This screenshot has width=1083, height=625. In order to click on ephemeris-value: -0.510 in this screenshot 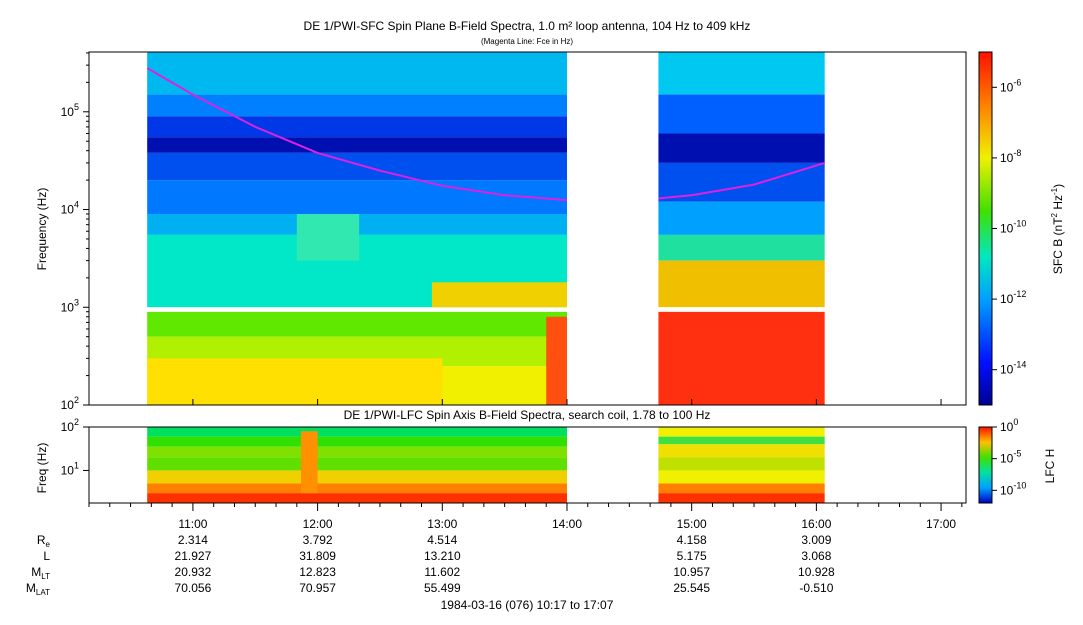, I will do `click(816, 588)`.